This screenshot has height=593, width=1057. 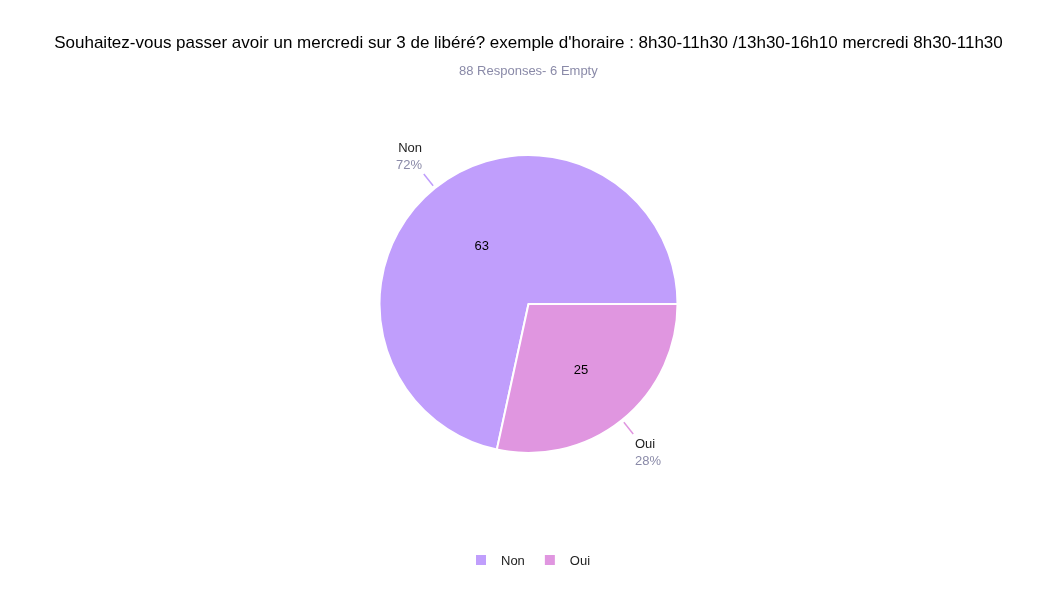 I want to click on legend-label: Non, so click(x=513, y=561).